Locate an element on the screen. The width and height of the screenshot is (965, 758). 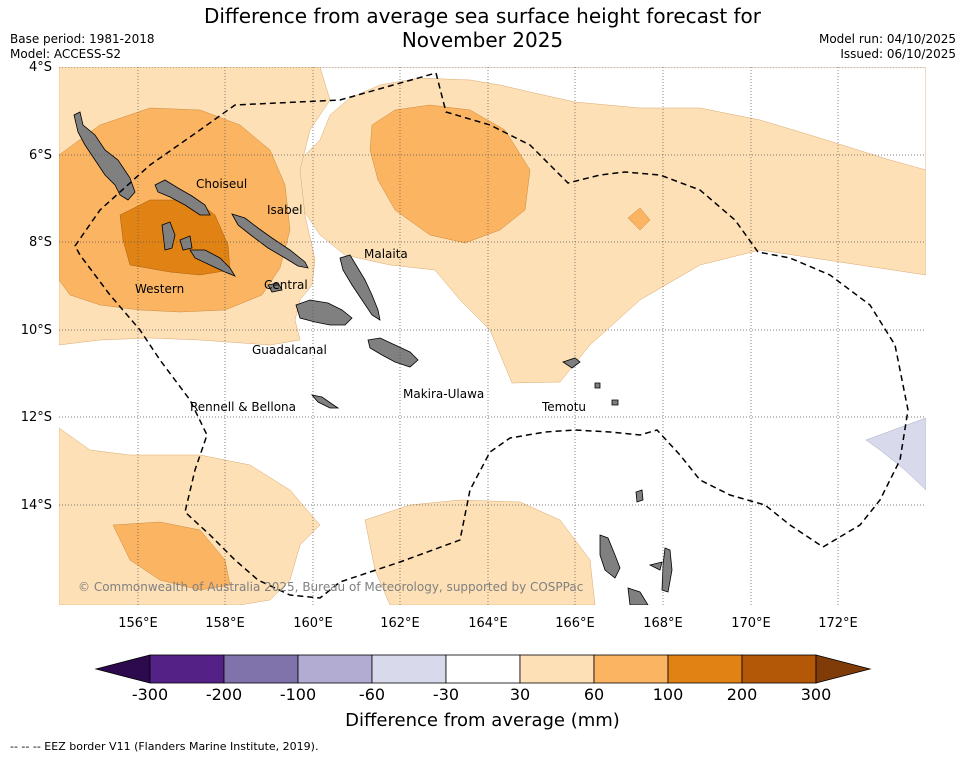
label-guadalcanal: Guadalcanal is located at coordinates (289, 350).